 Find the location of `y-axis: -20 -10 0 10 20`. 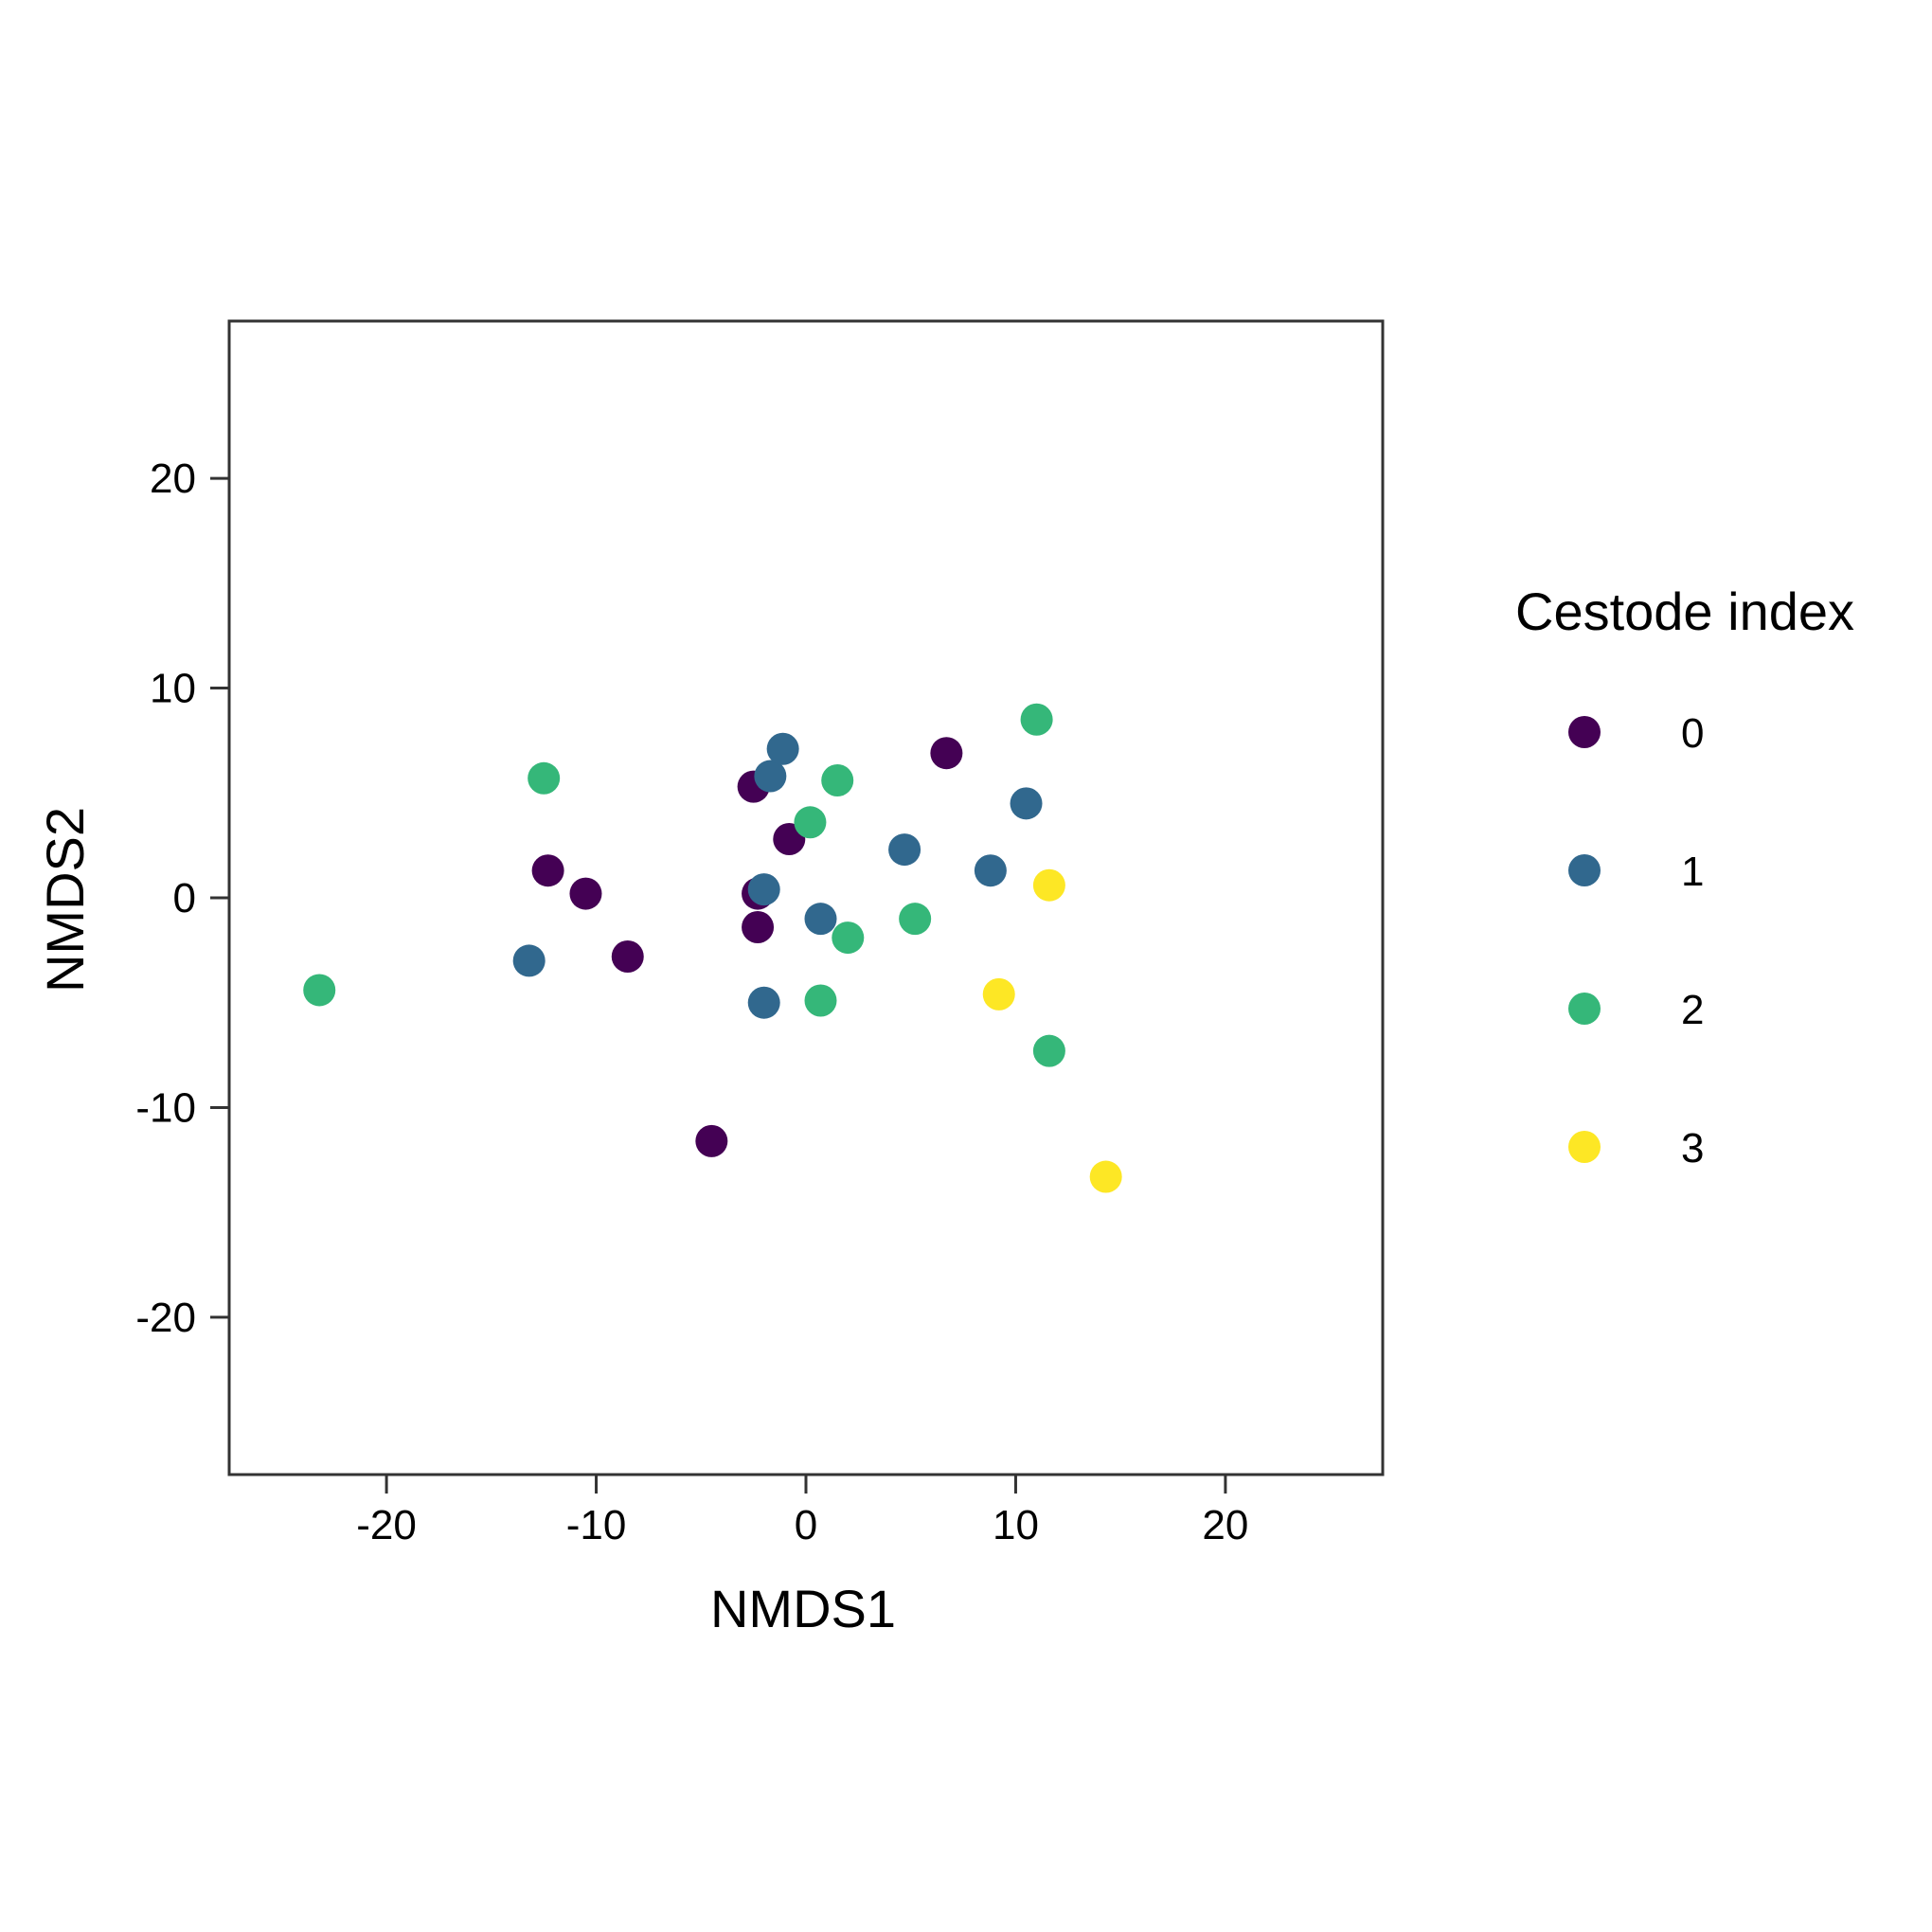

y-axis: -20 -10 0 10 20 is located at coordinates (182, 898).